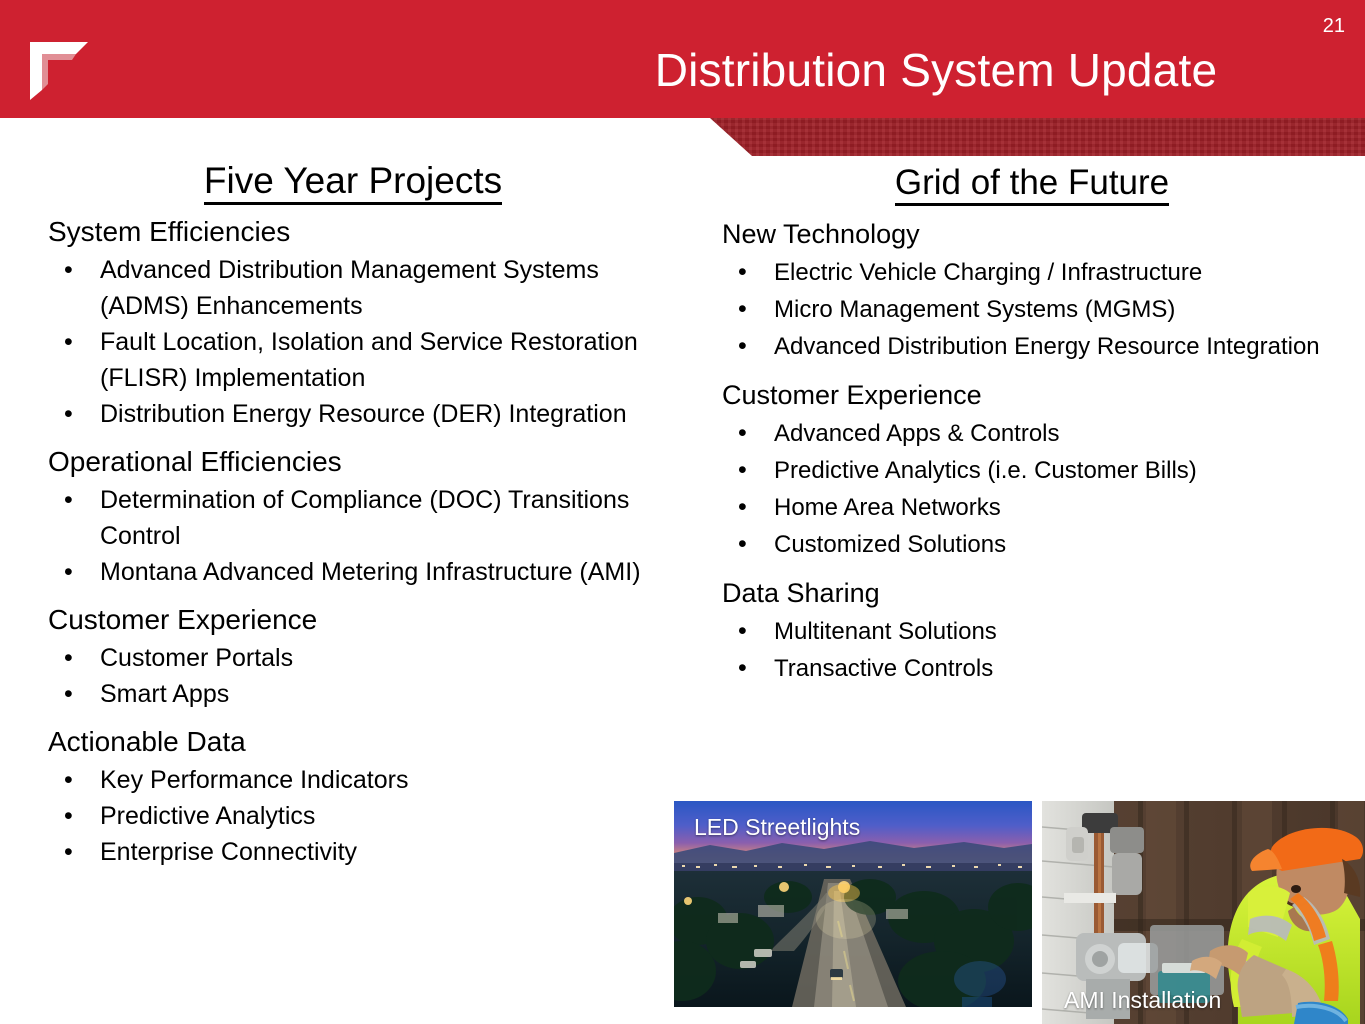 The image size is (1365, 1024). What do you see at coordinates (195, 461) in the screenshot?
I see `group-heading: Operational Efficiencies` at bounding box center [195, 461].